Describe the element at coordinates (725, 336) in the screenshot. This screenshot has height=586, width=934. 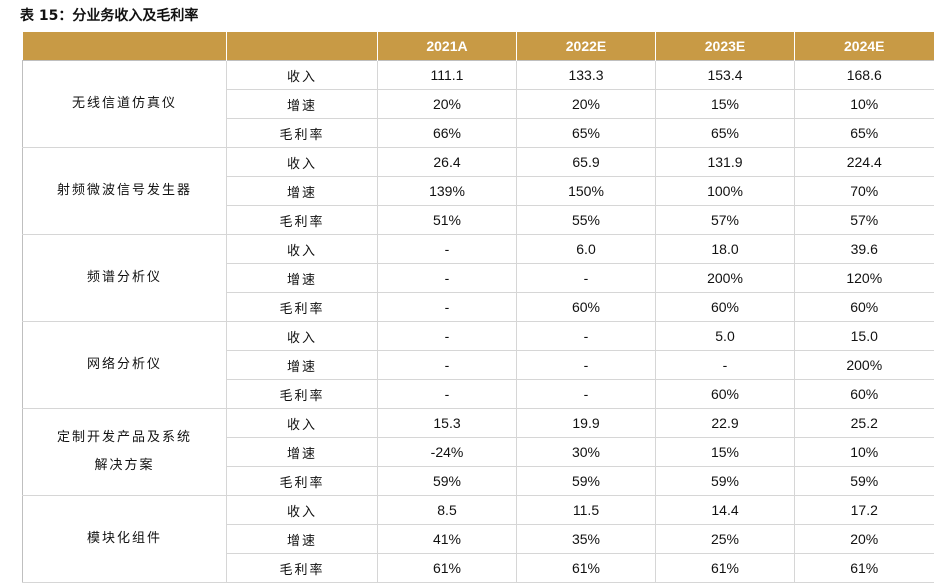
I see `value-cell: 5.0` at that location.